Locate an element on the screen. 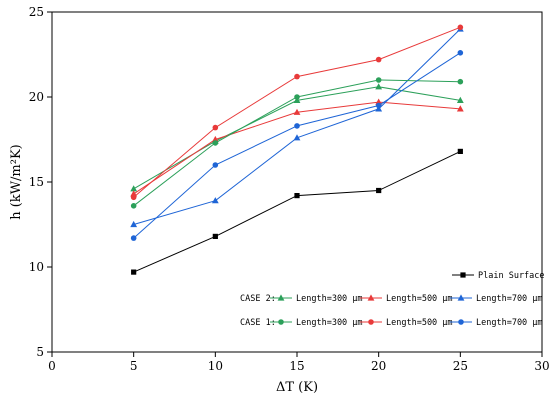 The height and width of the screenshot is (403, 550). y-tick-label: 20 is located at coordinates (36, 97).